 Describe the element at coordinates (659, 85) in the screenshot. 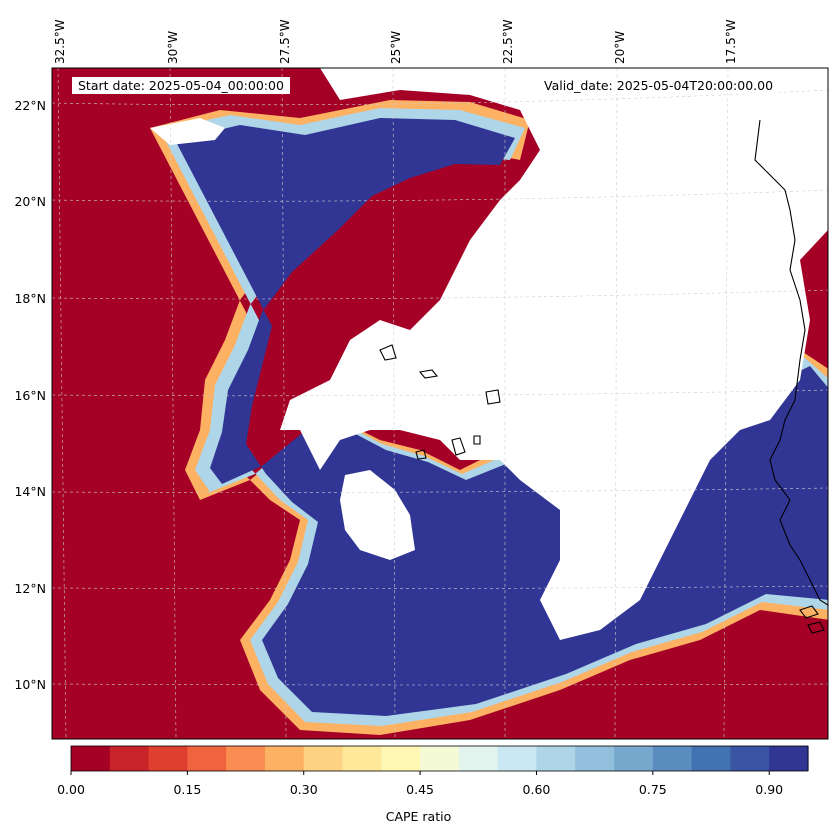

I see `valid-date-annotation: Valid_date: 2025-05-04T20:00:00.00` at that location.